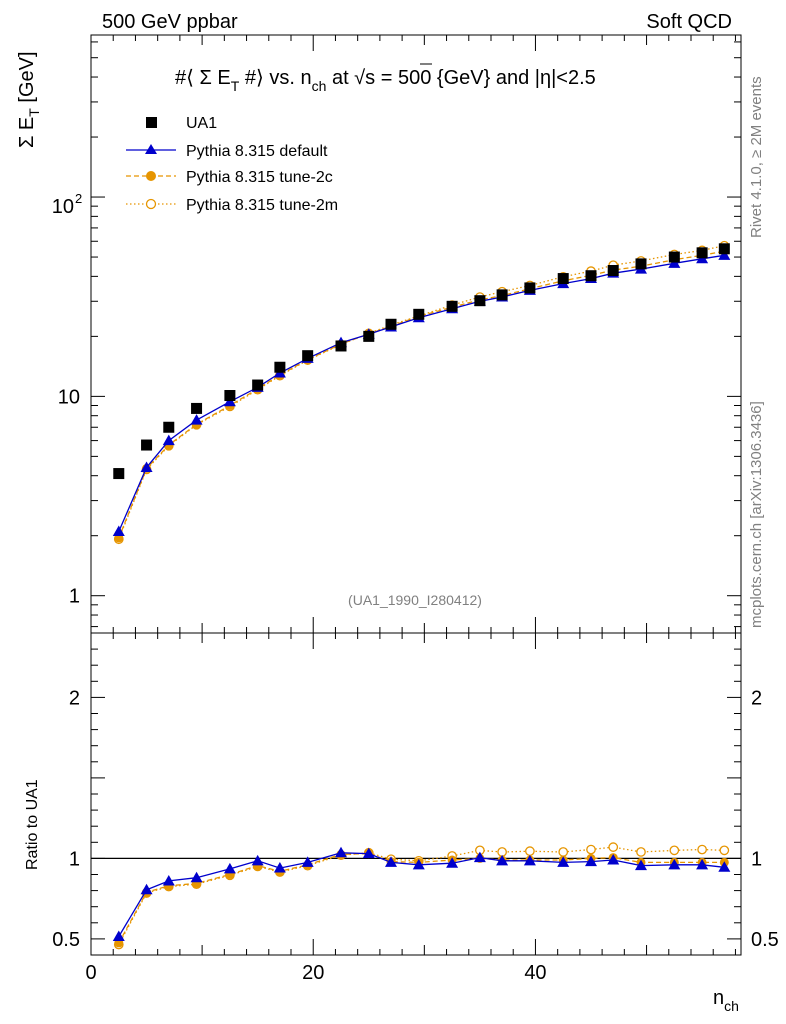 The image size is (786, 1024). What do you see at coordinates (689, 22) in the screenshot?
I see `header-right-label: Soft QCD` at bounding box center [689, 22].